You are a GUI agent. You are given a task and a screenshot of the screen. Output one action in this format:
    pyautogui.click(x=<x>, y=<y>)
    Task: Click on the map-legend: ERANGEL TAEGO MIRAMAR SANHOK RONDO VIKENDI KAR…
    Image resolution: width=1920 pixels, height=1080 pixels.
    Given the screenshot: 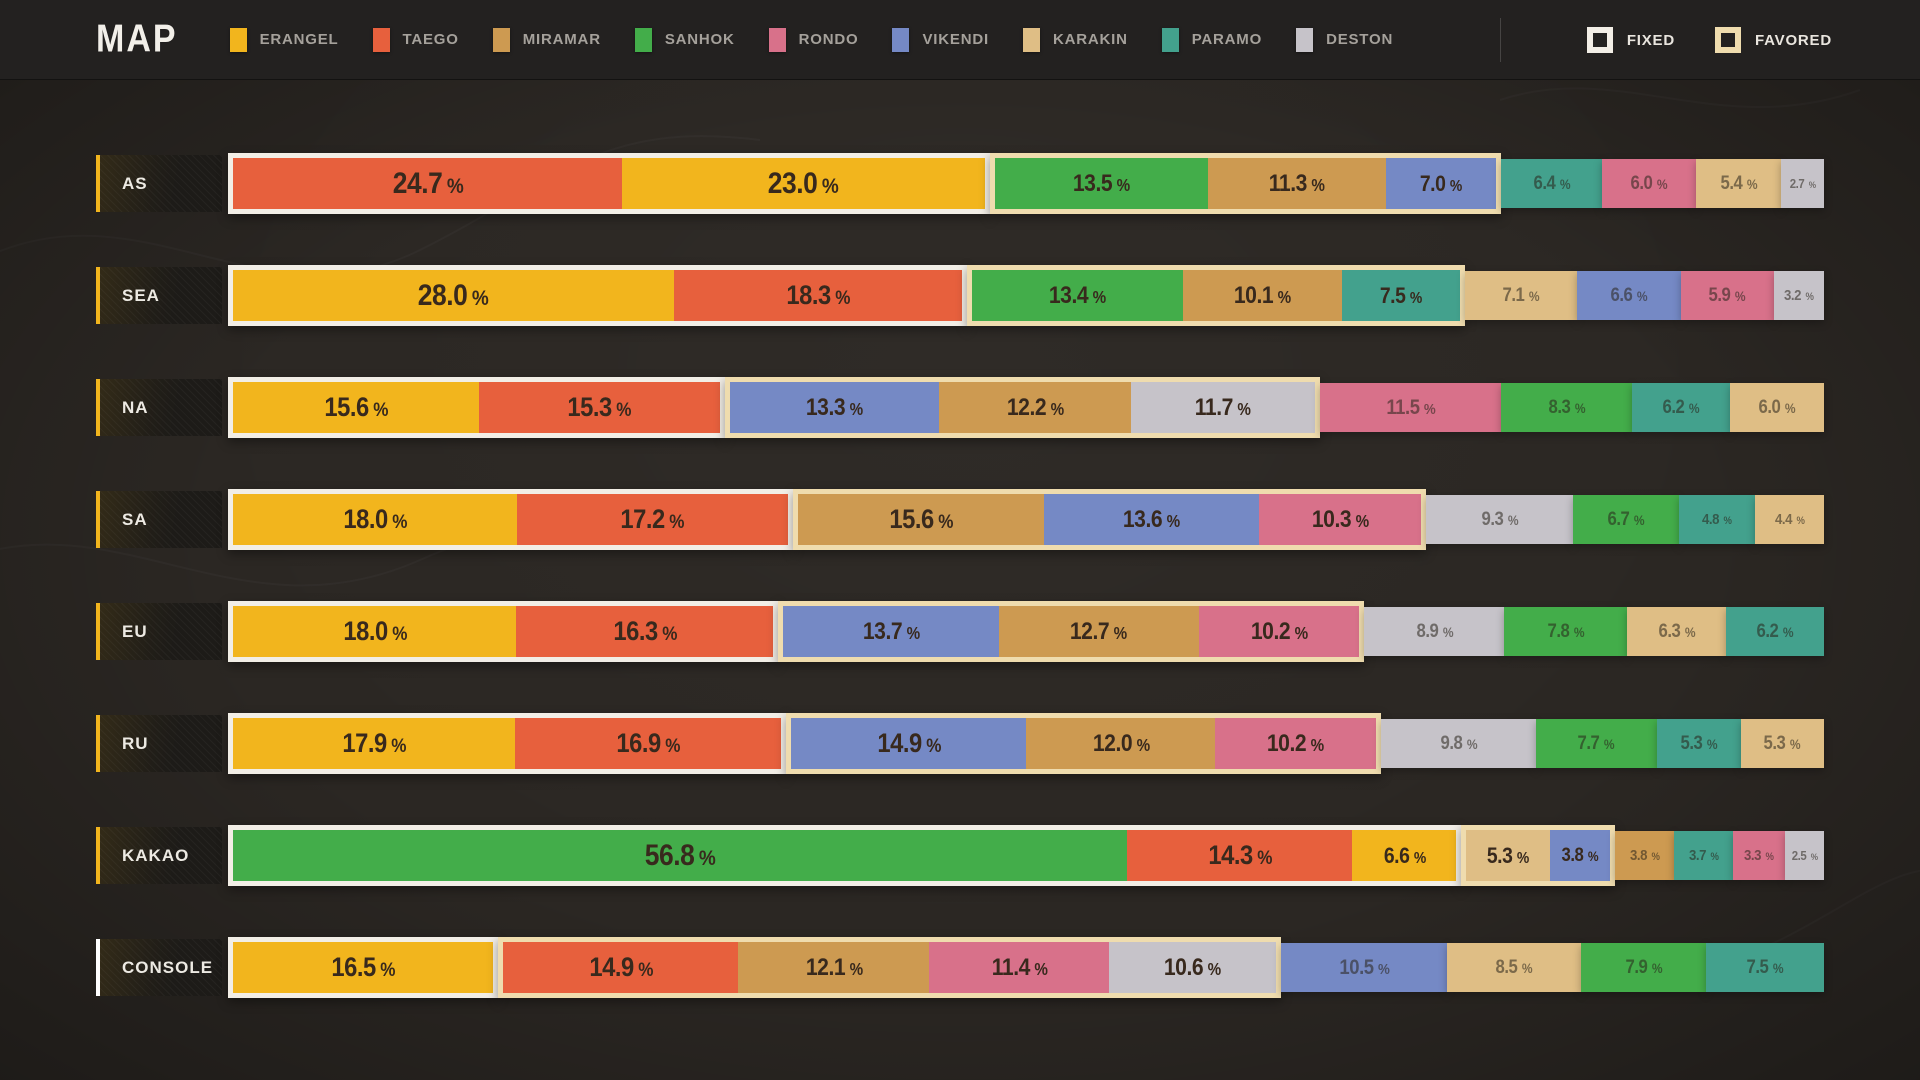 What is the action you would take?
    pyautogui.click(x=811, y=39)
    